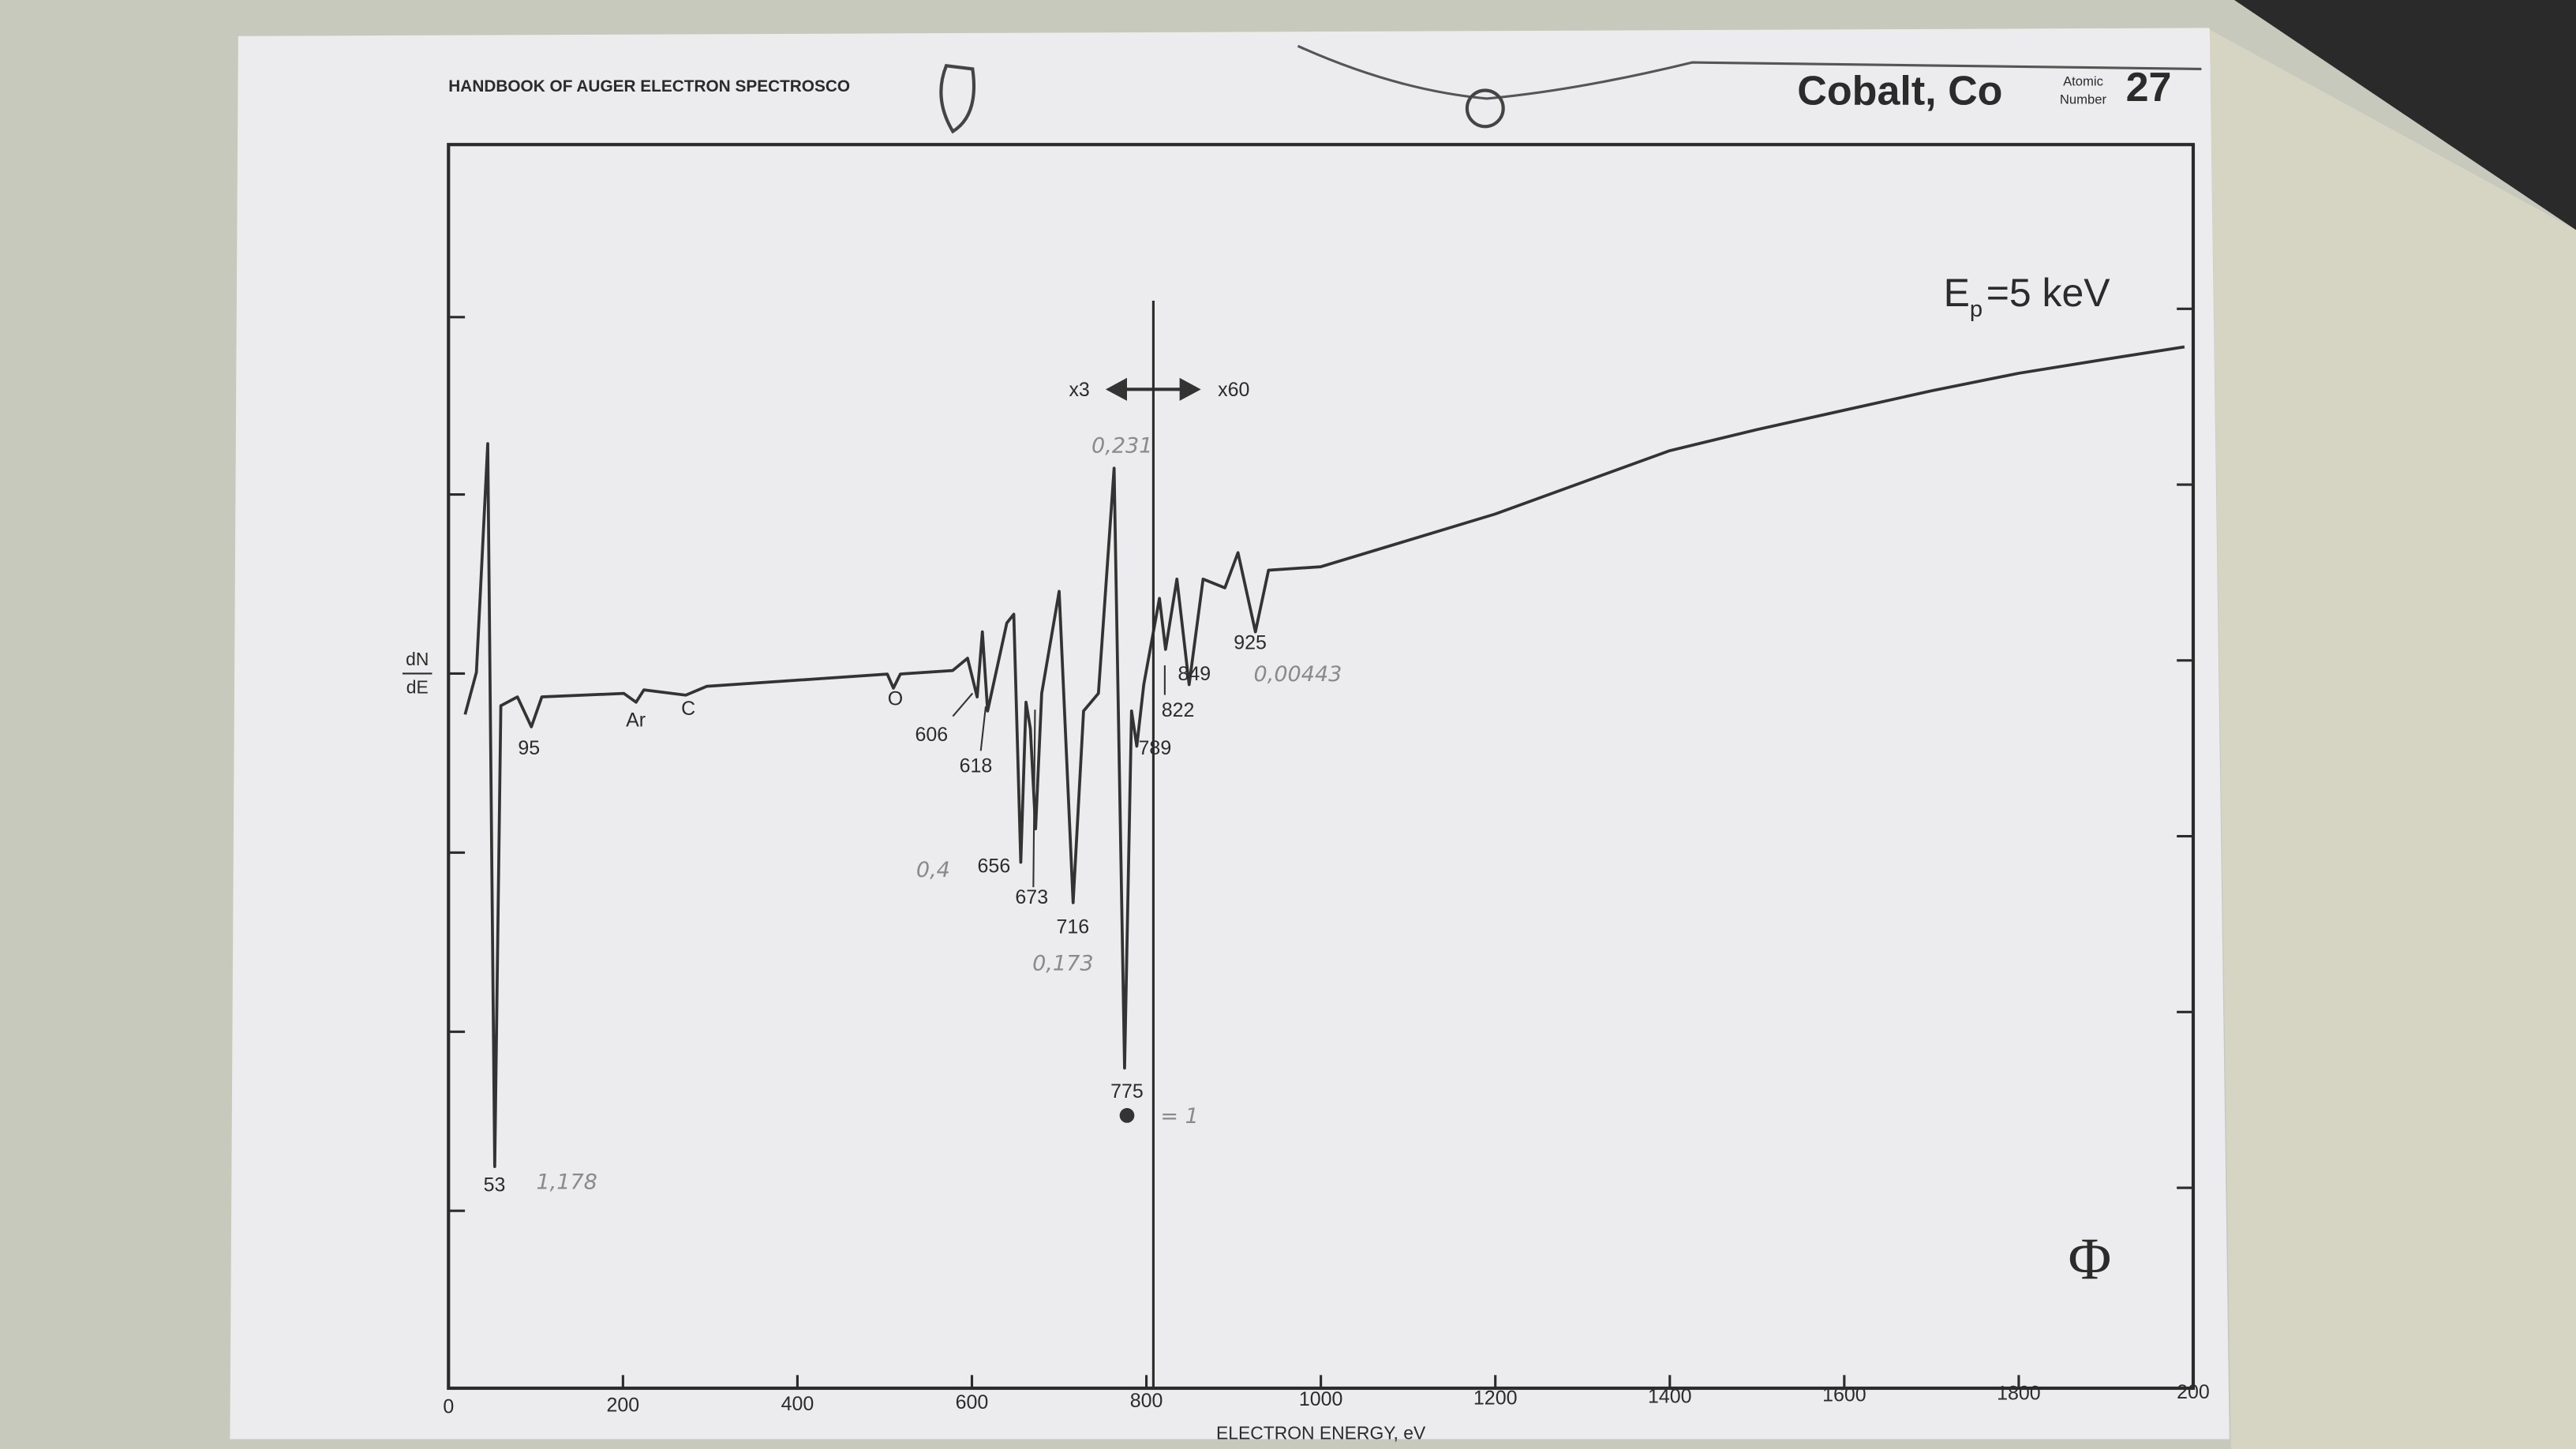 This screenshot has width=2576, height=1449. What do you see at coordinates (566, 1182) in the screenshot?
I see `handwritten-note: 1,178` at bounding box center [566, 1182].